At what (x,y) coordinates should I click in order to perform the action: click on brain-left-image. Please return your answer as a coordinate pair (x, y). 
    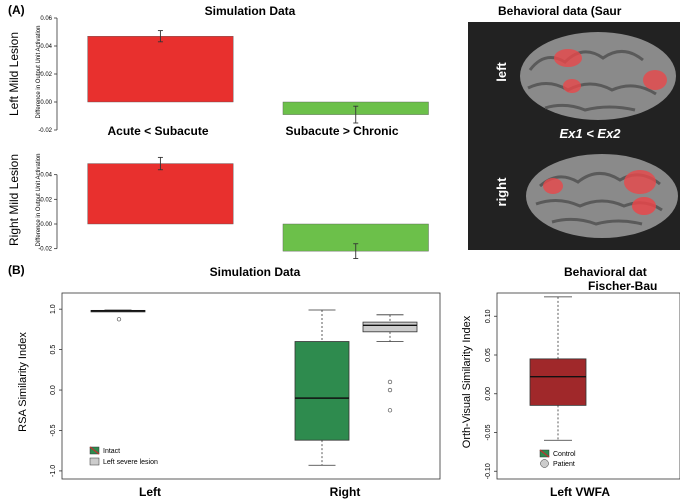
    Looking at the image, I should click on (598, 76).